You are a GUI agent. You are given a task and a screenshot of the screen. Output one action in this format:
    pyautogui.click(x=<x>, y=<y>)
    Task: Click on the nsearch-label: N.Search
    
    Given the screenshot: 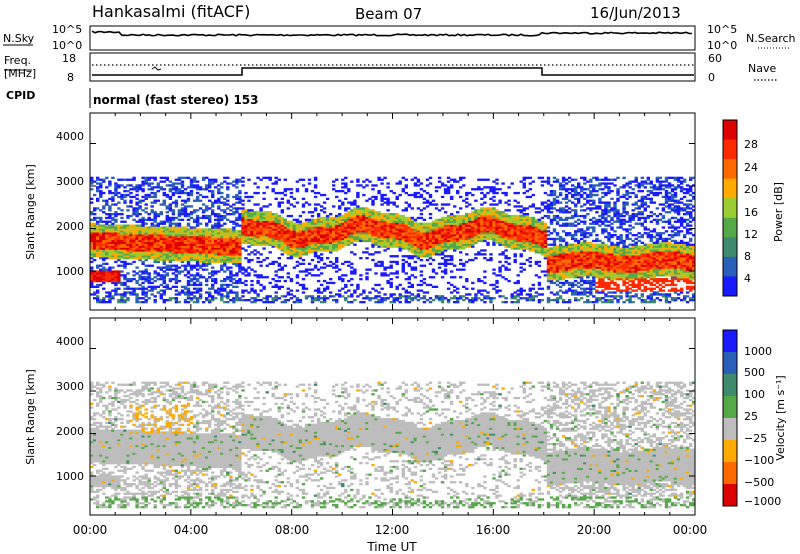 What is the action you would take?
    pyautogui.click(x=771, y=38)
    